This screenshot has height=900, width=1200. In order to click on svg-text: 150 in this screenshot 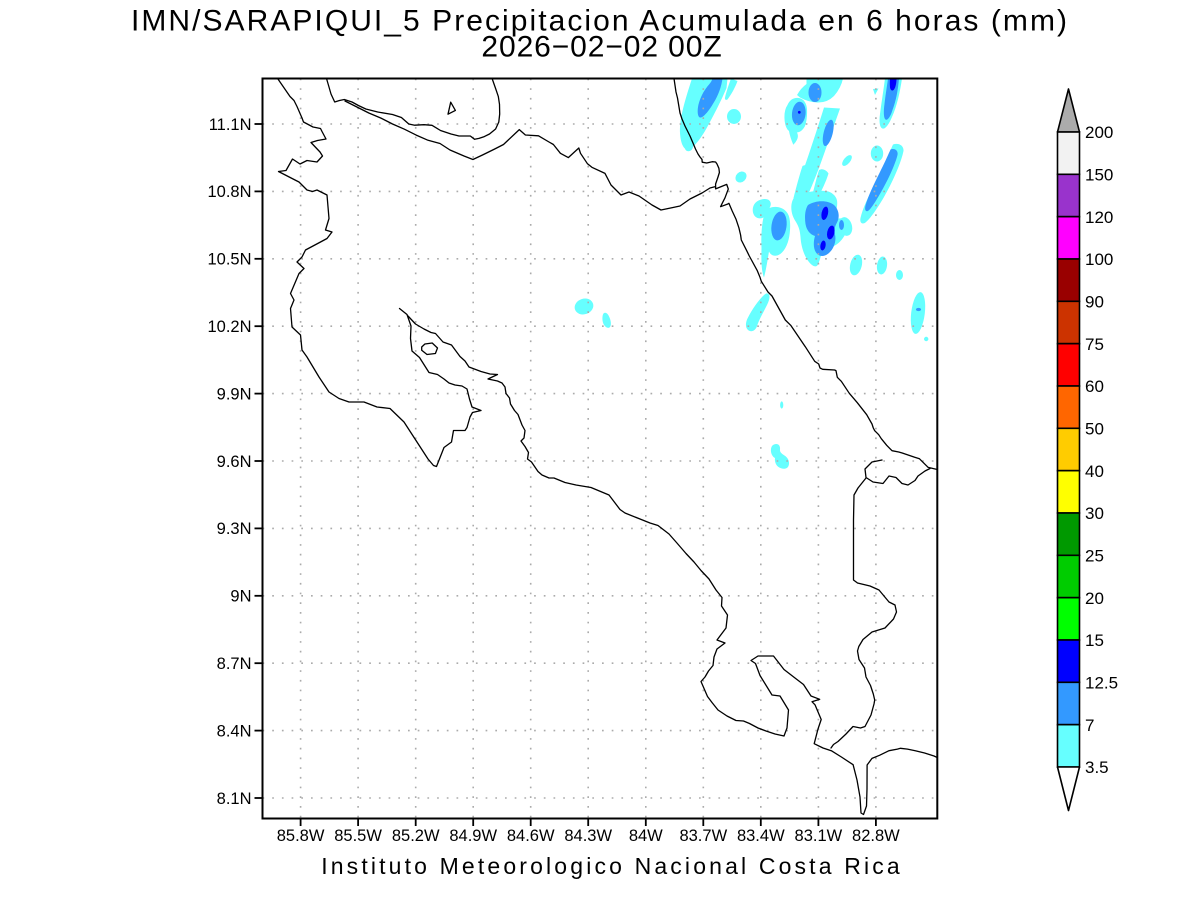, I will do `click(1099, 175)`.